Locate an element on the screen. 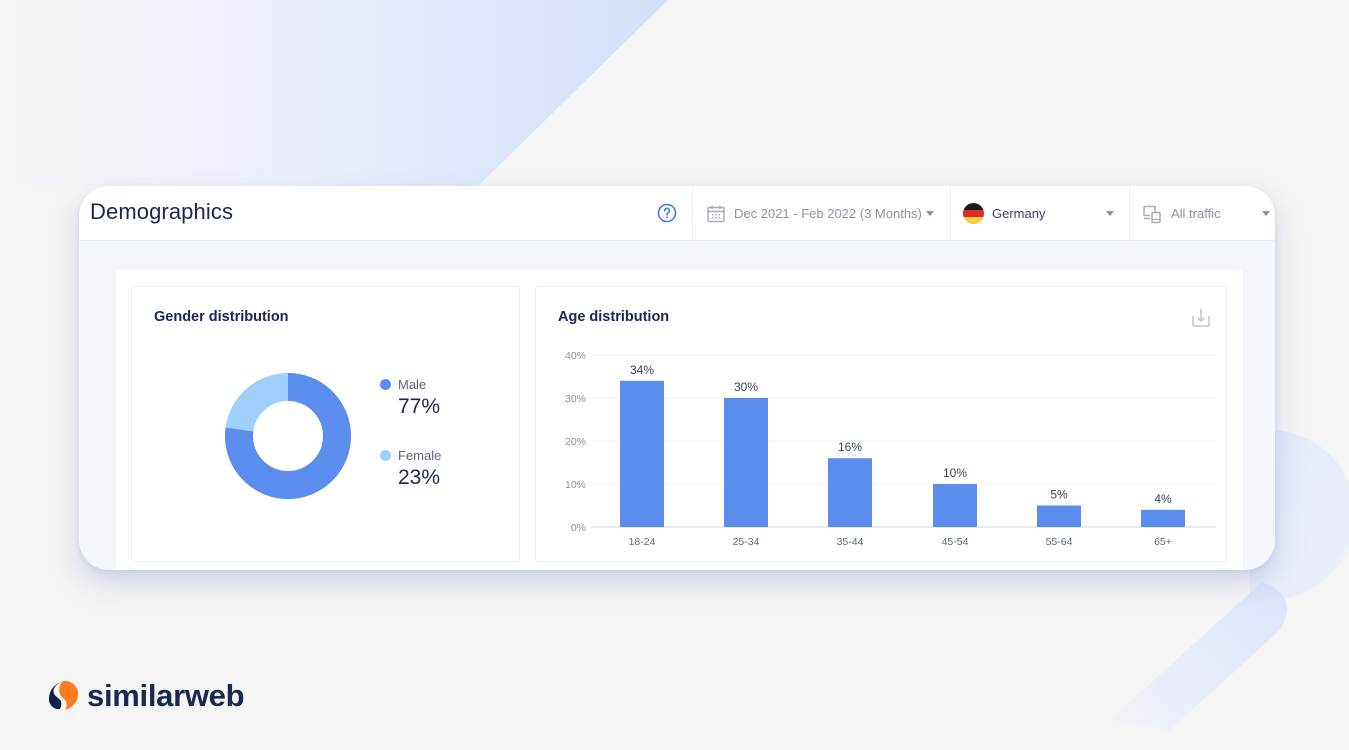 This screenshot has height=750, width=1349. date-range-dropdown: Dec 2021 - Feb 2022 (3 Months) is located at coordinates (821, 213).